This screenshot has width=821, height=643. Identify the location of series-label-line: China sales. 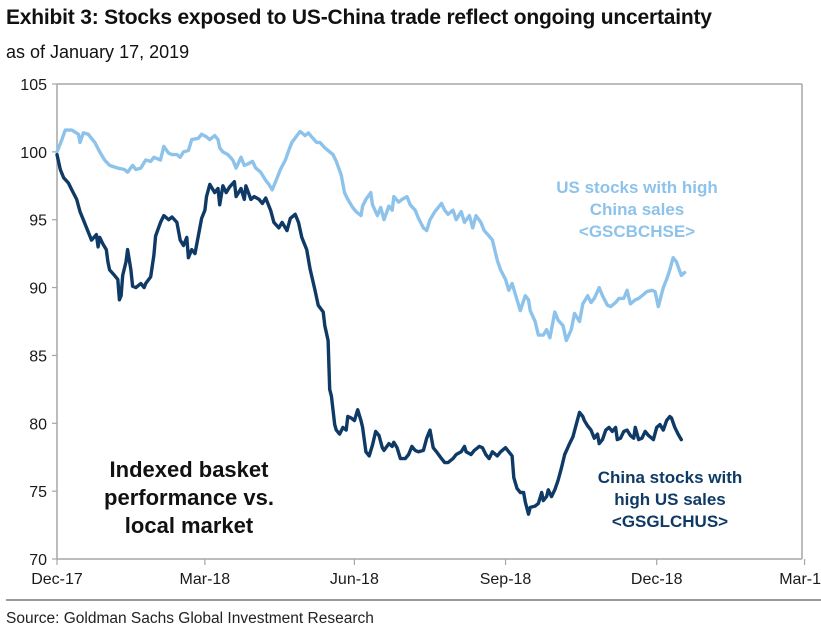
(637, 209).